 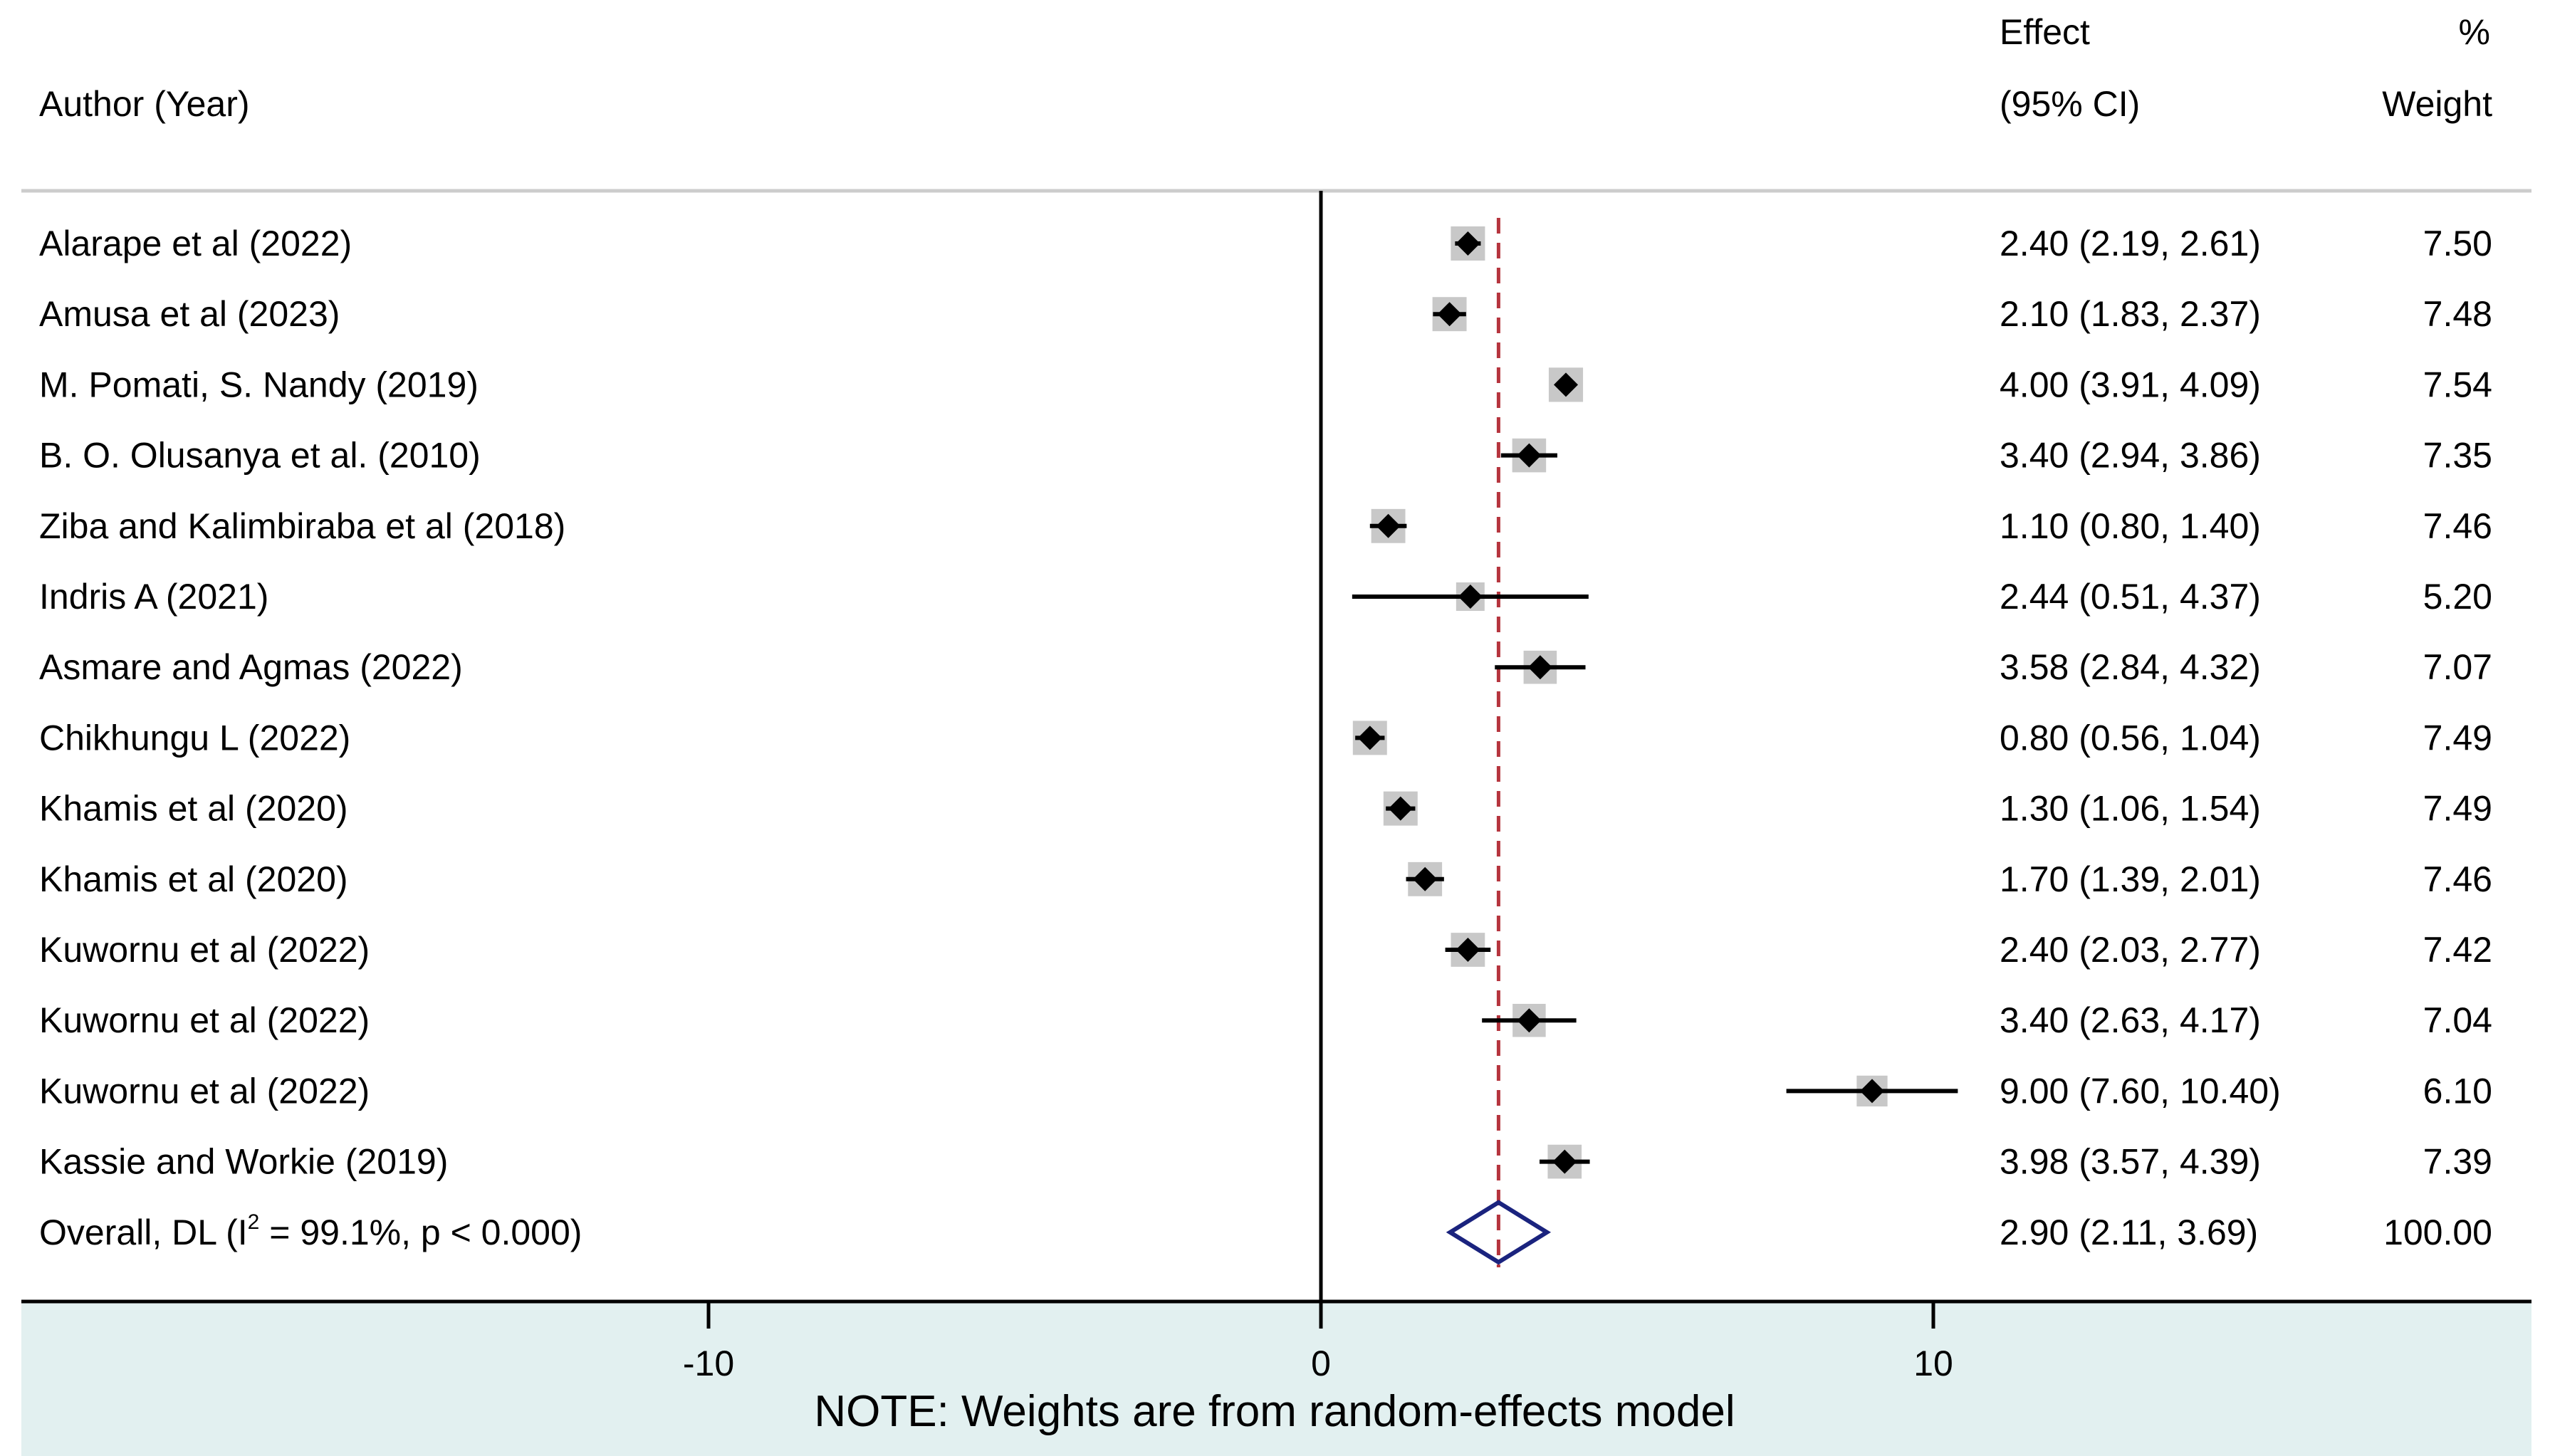 I want to click on effect-ci-text: 2.40 (2.03, 2.77), so click(x=2130, y=950).